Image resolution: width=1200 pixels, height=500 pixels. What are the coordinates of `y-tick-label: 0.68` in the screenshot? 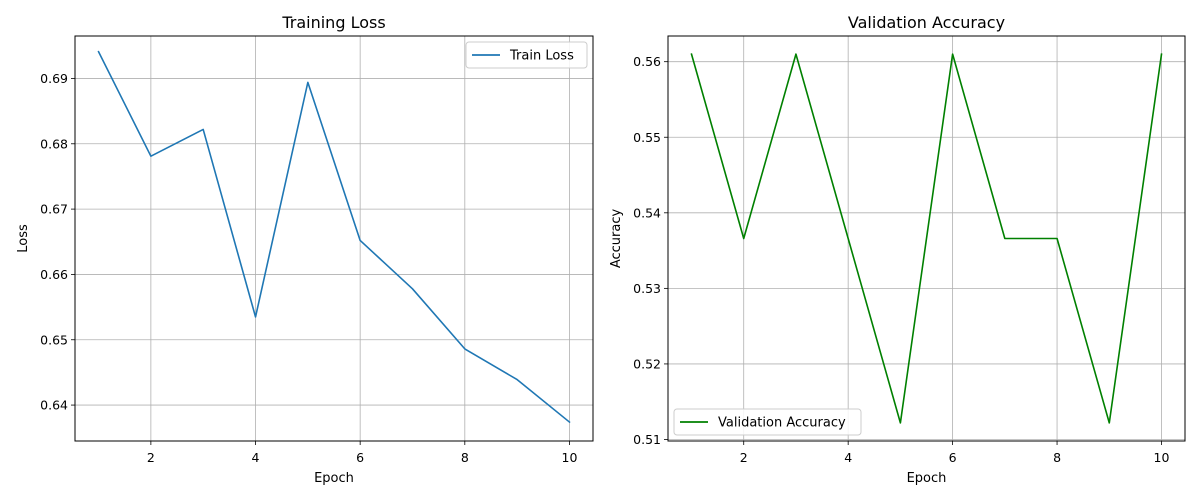 It's located at (54, 143).